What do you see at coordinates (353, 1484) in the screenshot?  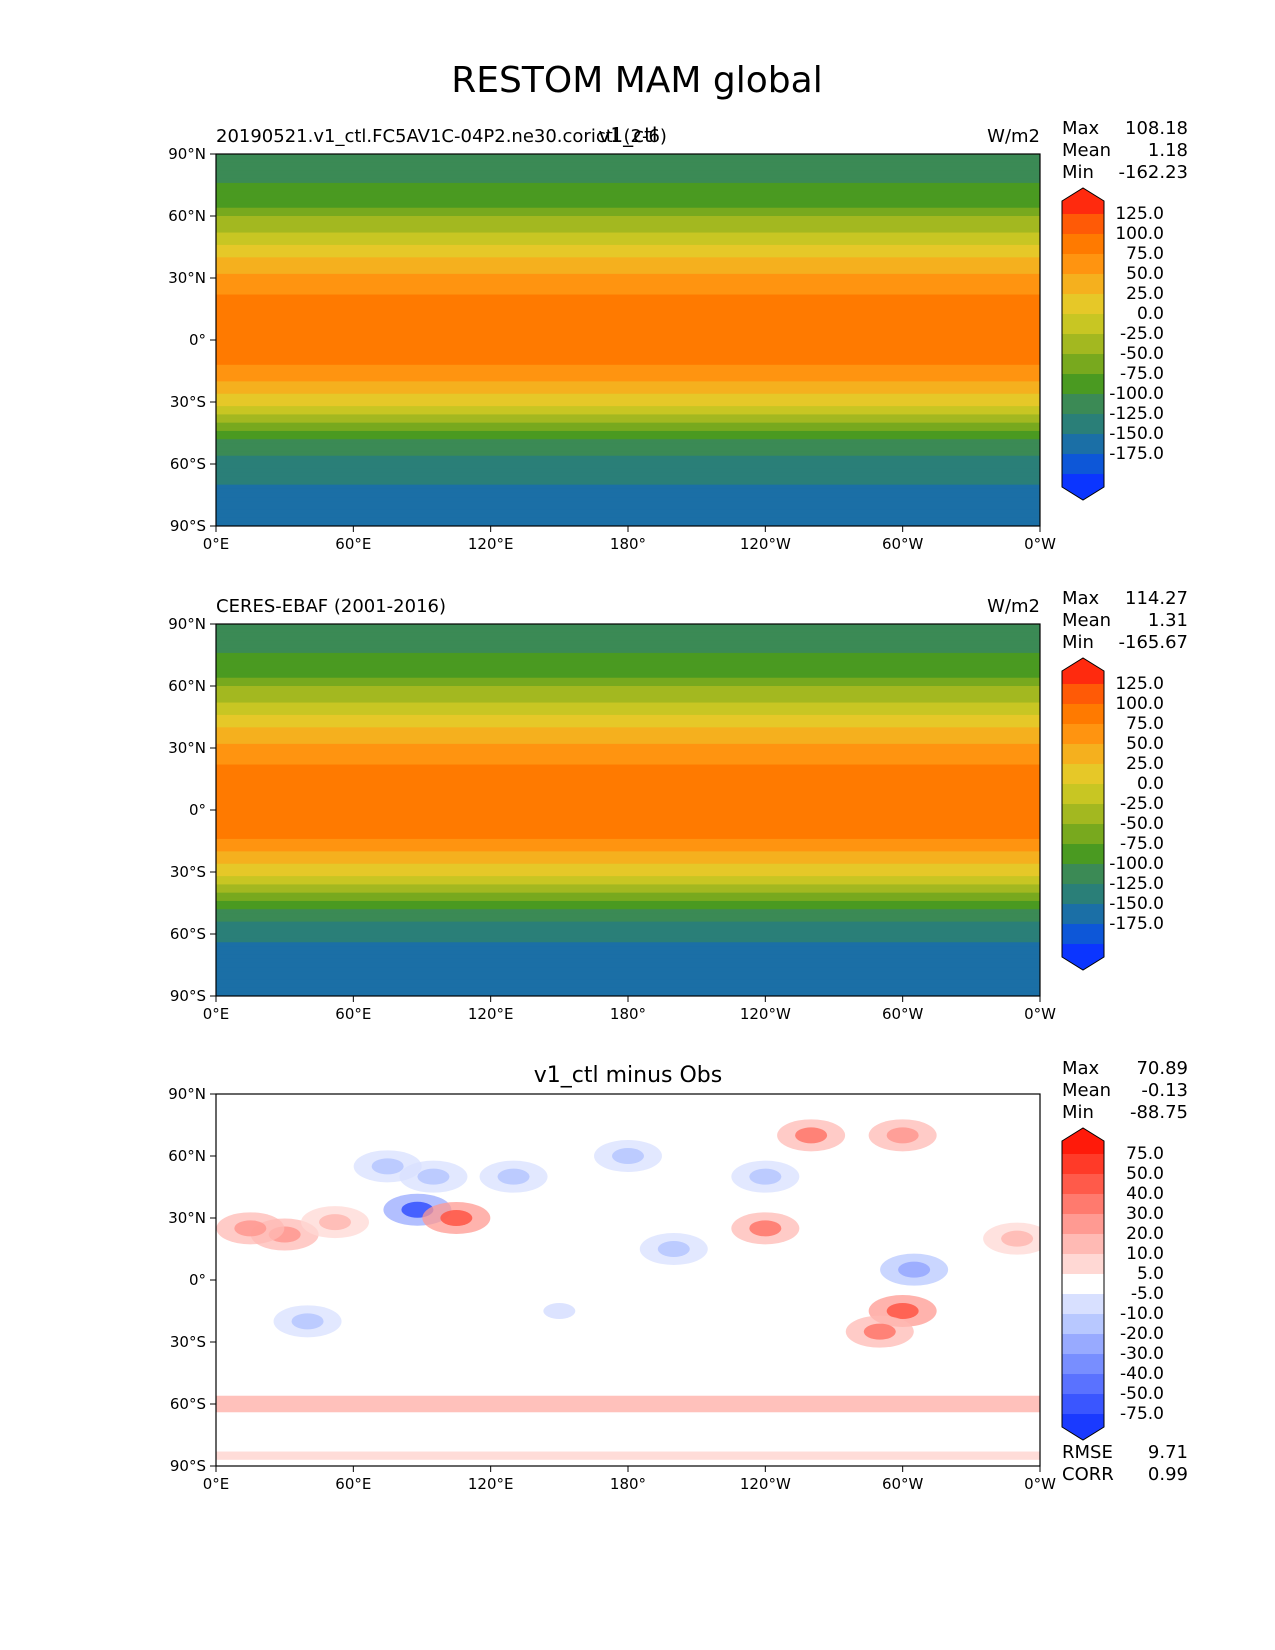 I see `x-tick-label: 60°E` at bounding box center [353, 1484].